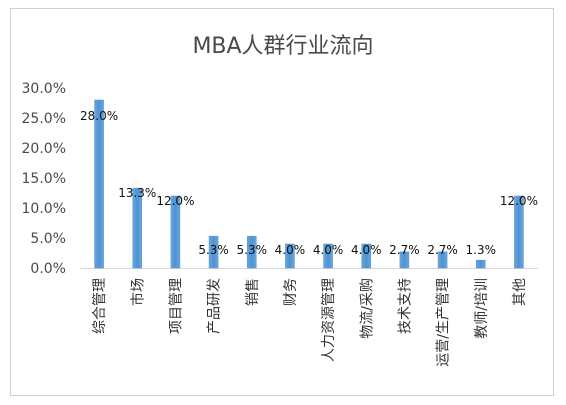 Image resolution: width=566 pixels, height=405 pixels. What do you see at coordinates (137, 292) in the screenshot?
I see `x-tick-label: 市场` at bounding box center [137, 292].